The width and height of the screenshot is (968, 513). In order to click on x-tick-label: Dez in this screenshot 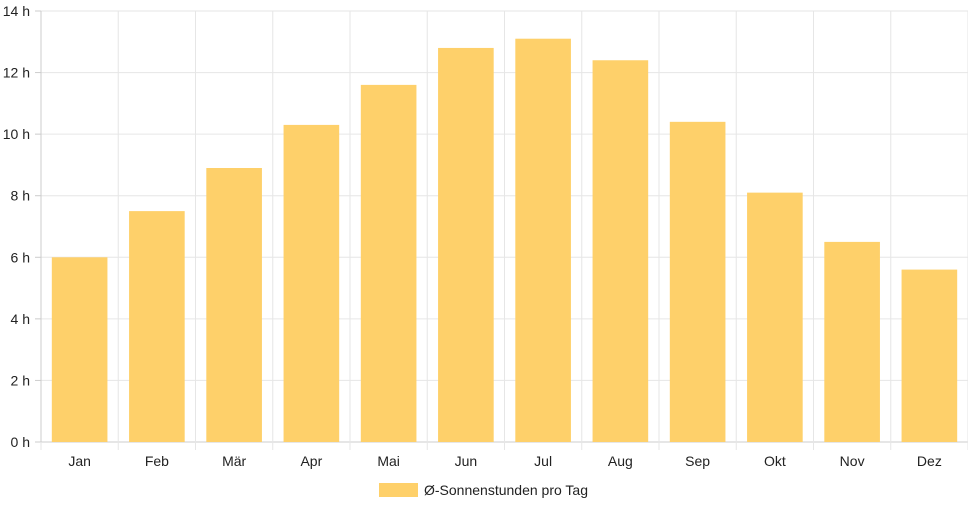, I will do `click(929, 461)`.